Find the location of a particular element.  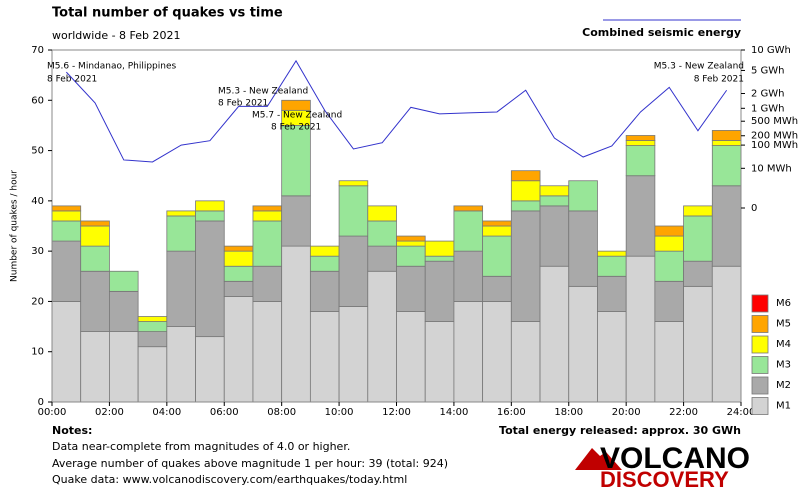

y-tick-label: 50 is located at coordinates (37, 151).